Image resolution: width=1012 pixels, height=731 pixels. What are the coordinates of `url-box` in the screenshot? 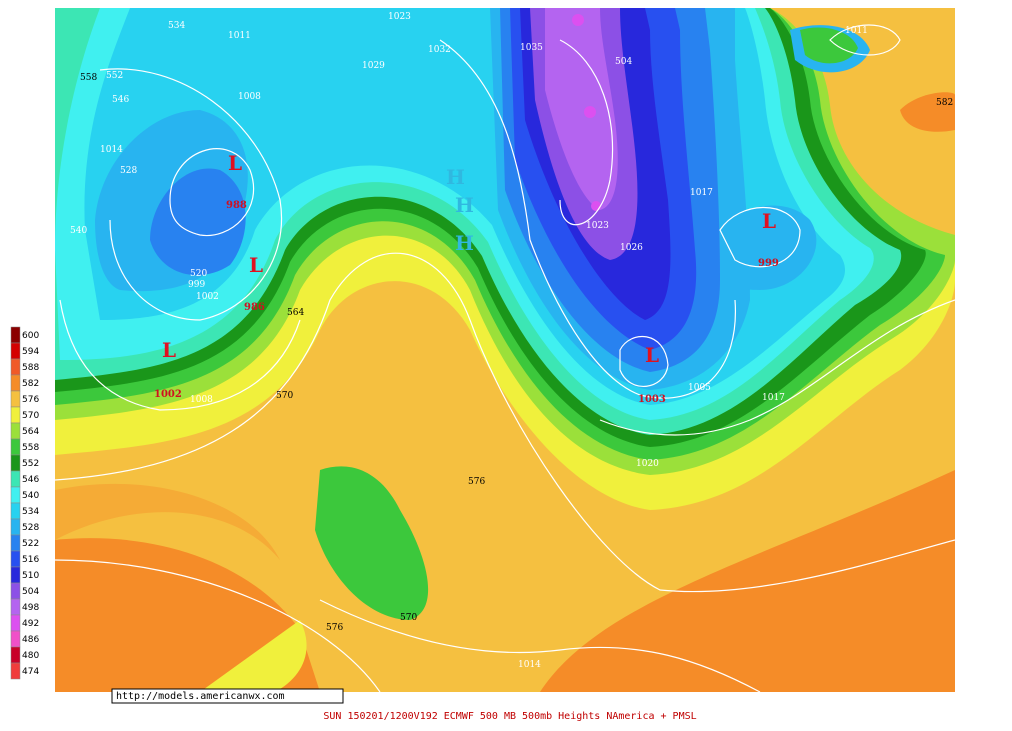 It's located at (227, 696).